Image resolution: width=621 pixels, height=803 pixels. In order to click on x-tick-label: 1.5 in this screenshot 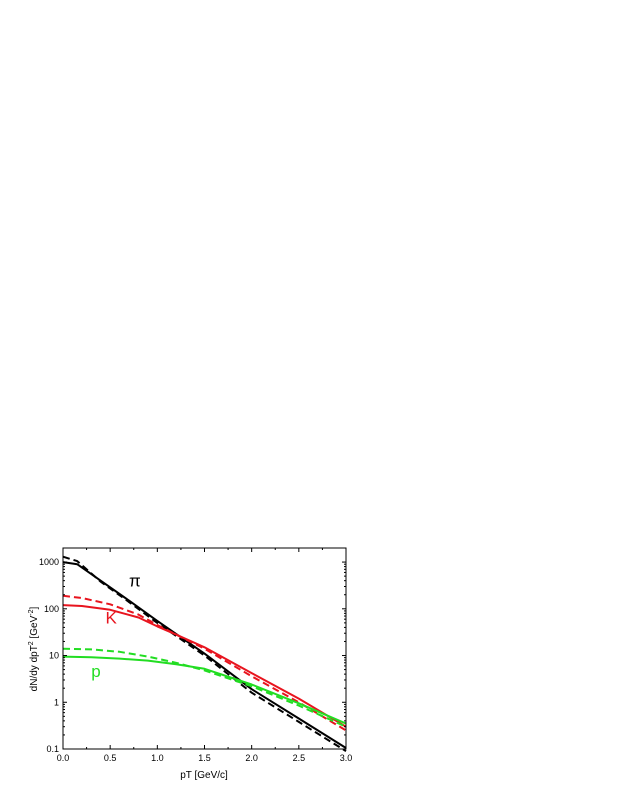, I will do `click(204, 758)`.